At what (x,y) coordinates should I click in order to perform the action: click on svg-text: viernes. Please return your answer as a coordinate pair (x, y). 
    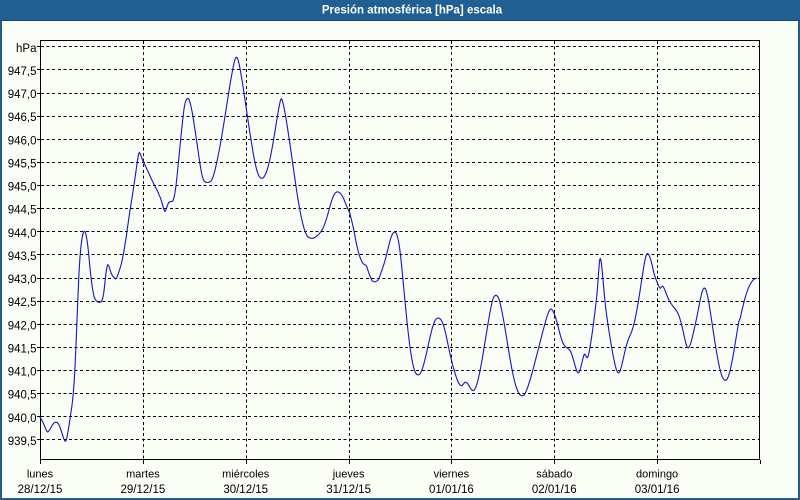
    Looking at the image, I should click on (452, 475).